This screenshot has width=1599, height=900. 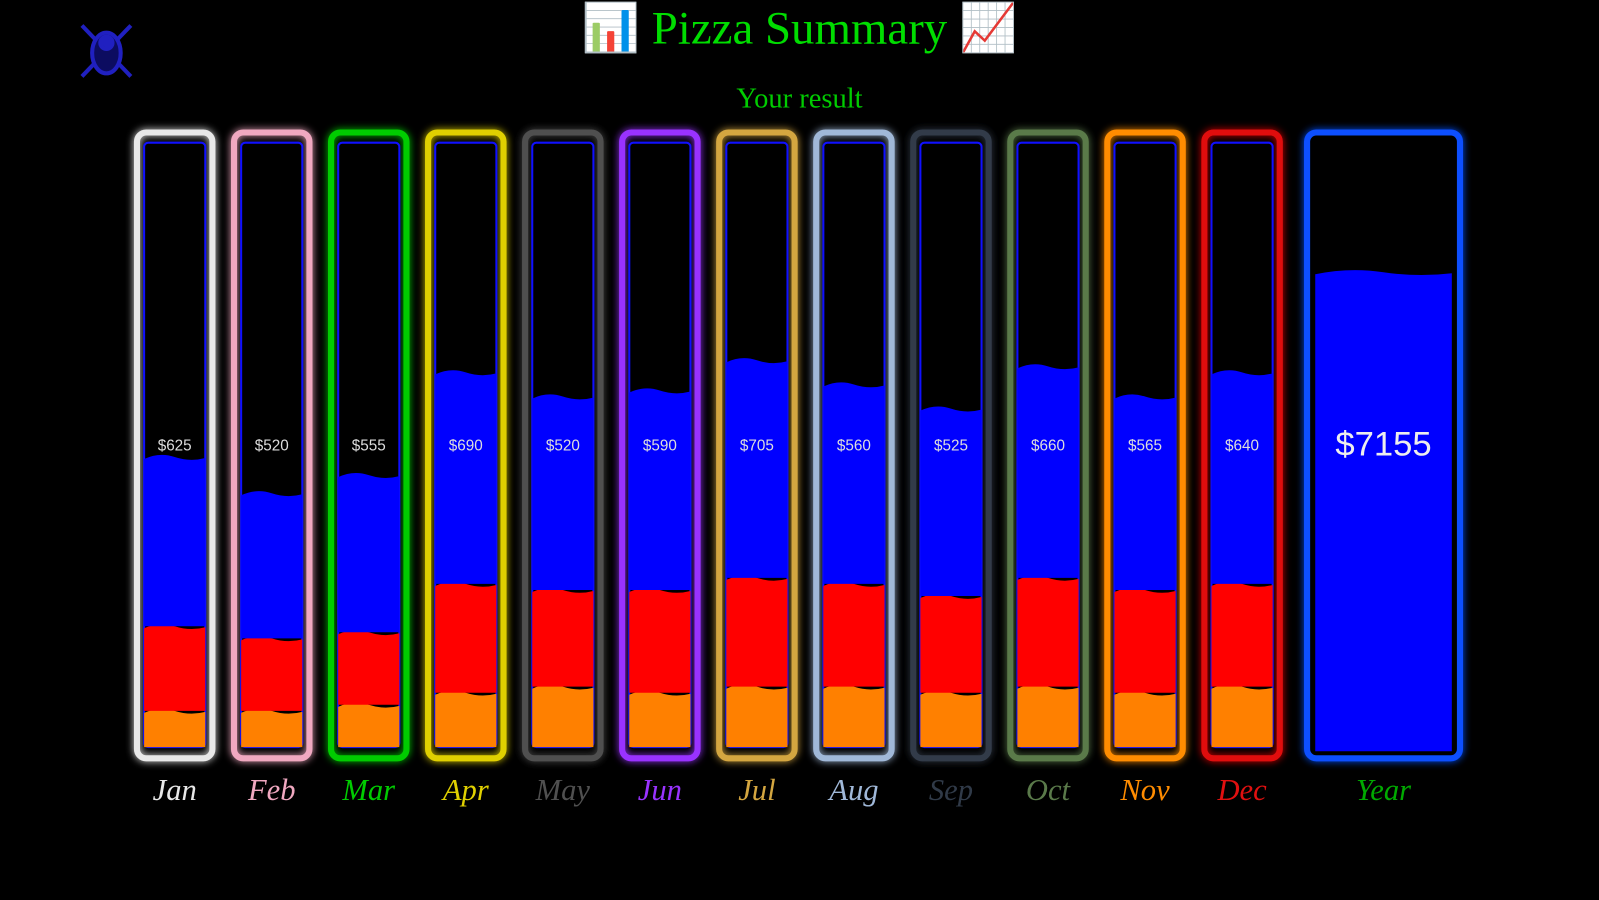 I want to click on month-label: Mar, so click(x=368, y=790).